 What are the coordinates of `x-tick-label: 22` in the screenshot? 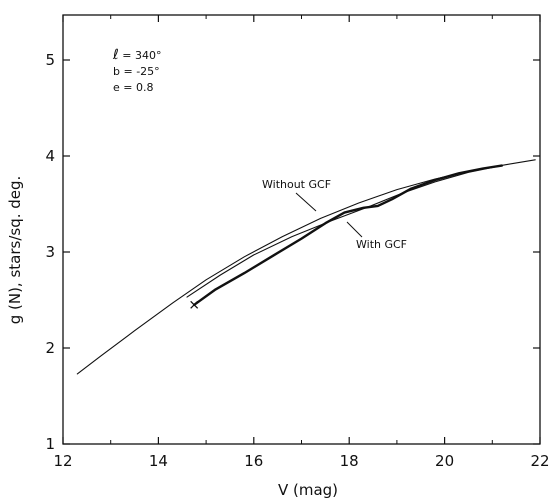 It's located at (539, 461).